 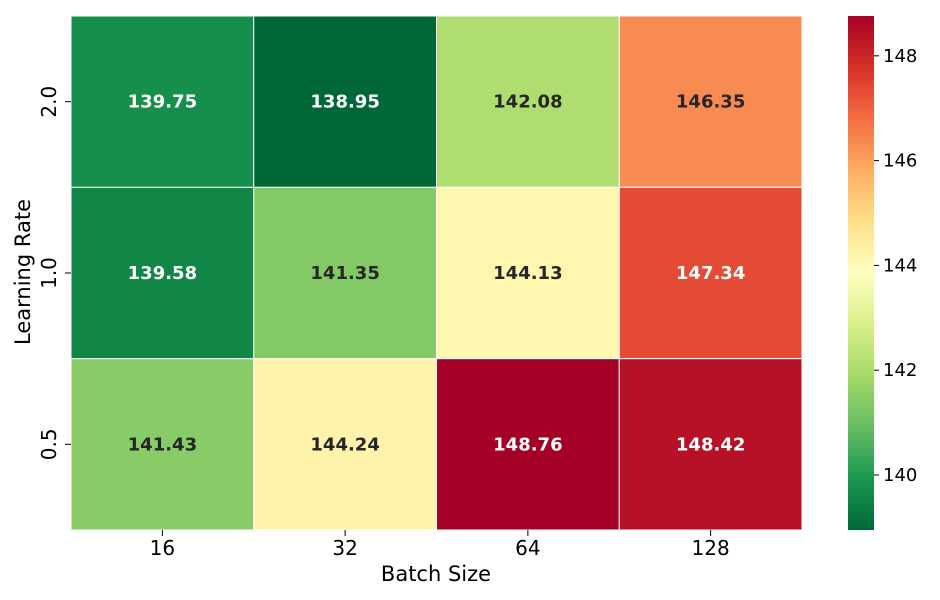 I want to click on colorbar-tick-label-140: 140, so click(x=900, y=475).